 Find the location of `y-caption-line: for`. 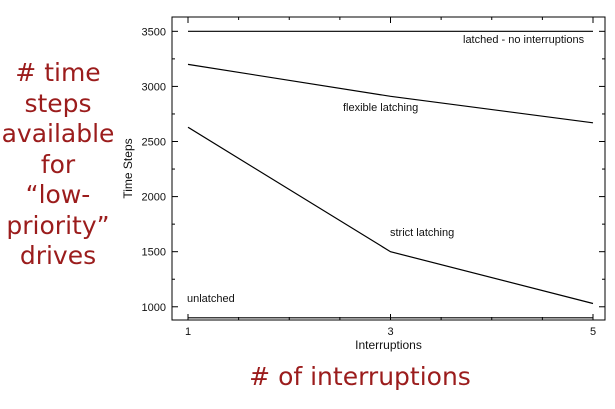

y-caption-line: for is located at coordinates (58, 164).